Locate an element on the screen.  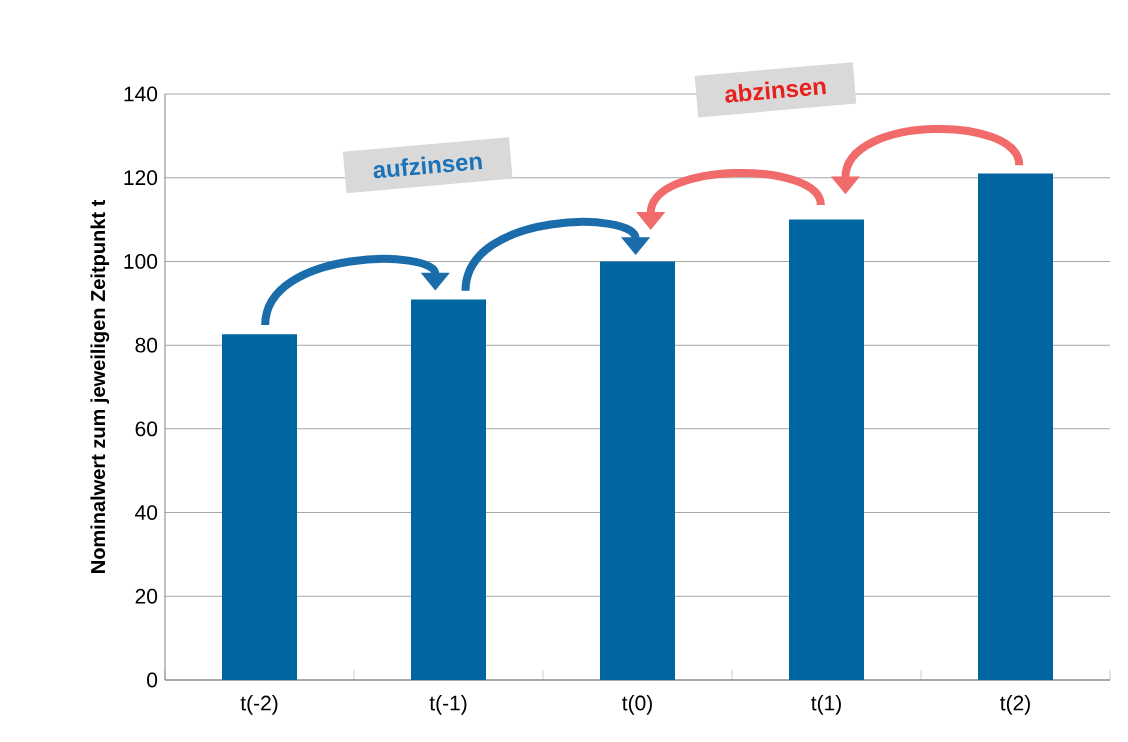
x-tick-label: t(1) is located at coordinates (826, 705).